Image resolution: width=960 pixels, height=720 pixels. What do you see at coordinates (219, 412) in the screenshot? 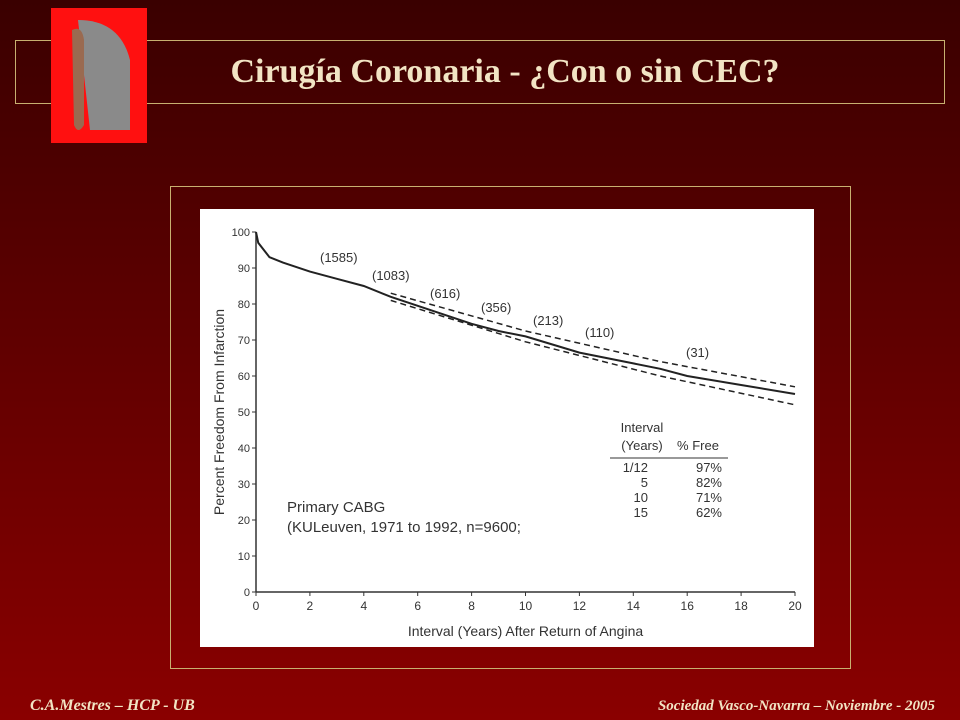
I see `y-axis-label: Percent Freedom From Infarction` at bounding box center [219, 412].